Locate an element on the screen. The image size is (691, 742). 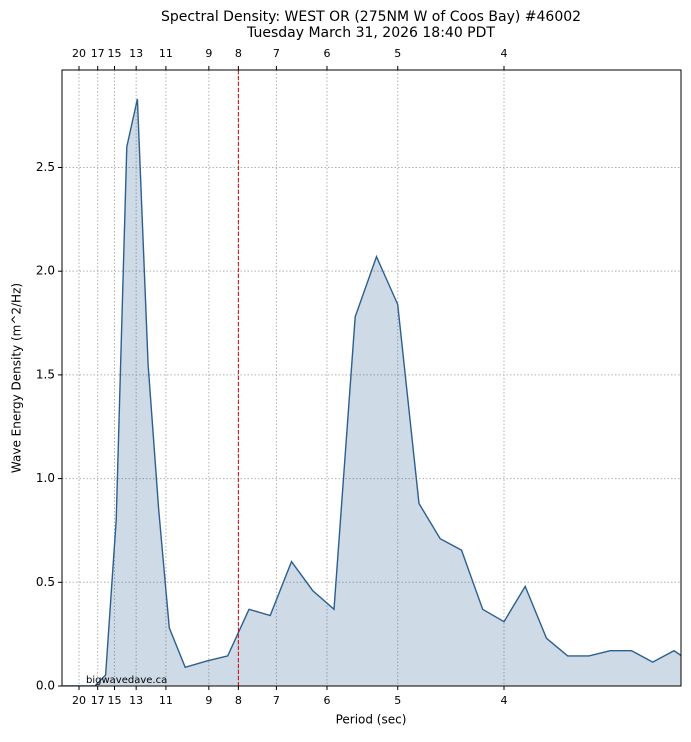
x-axis-label: Period (sec) is located at coordinates (371, 720).